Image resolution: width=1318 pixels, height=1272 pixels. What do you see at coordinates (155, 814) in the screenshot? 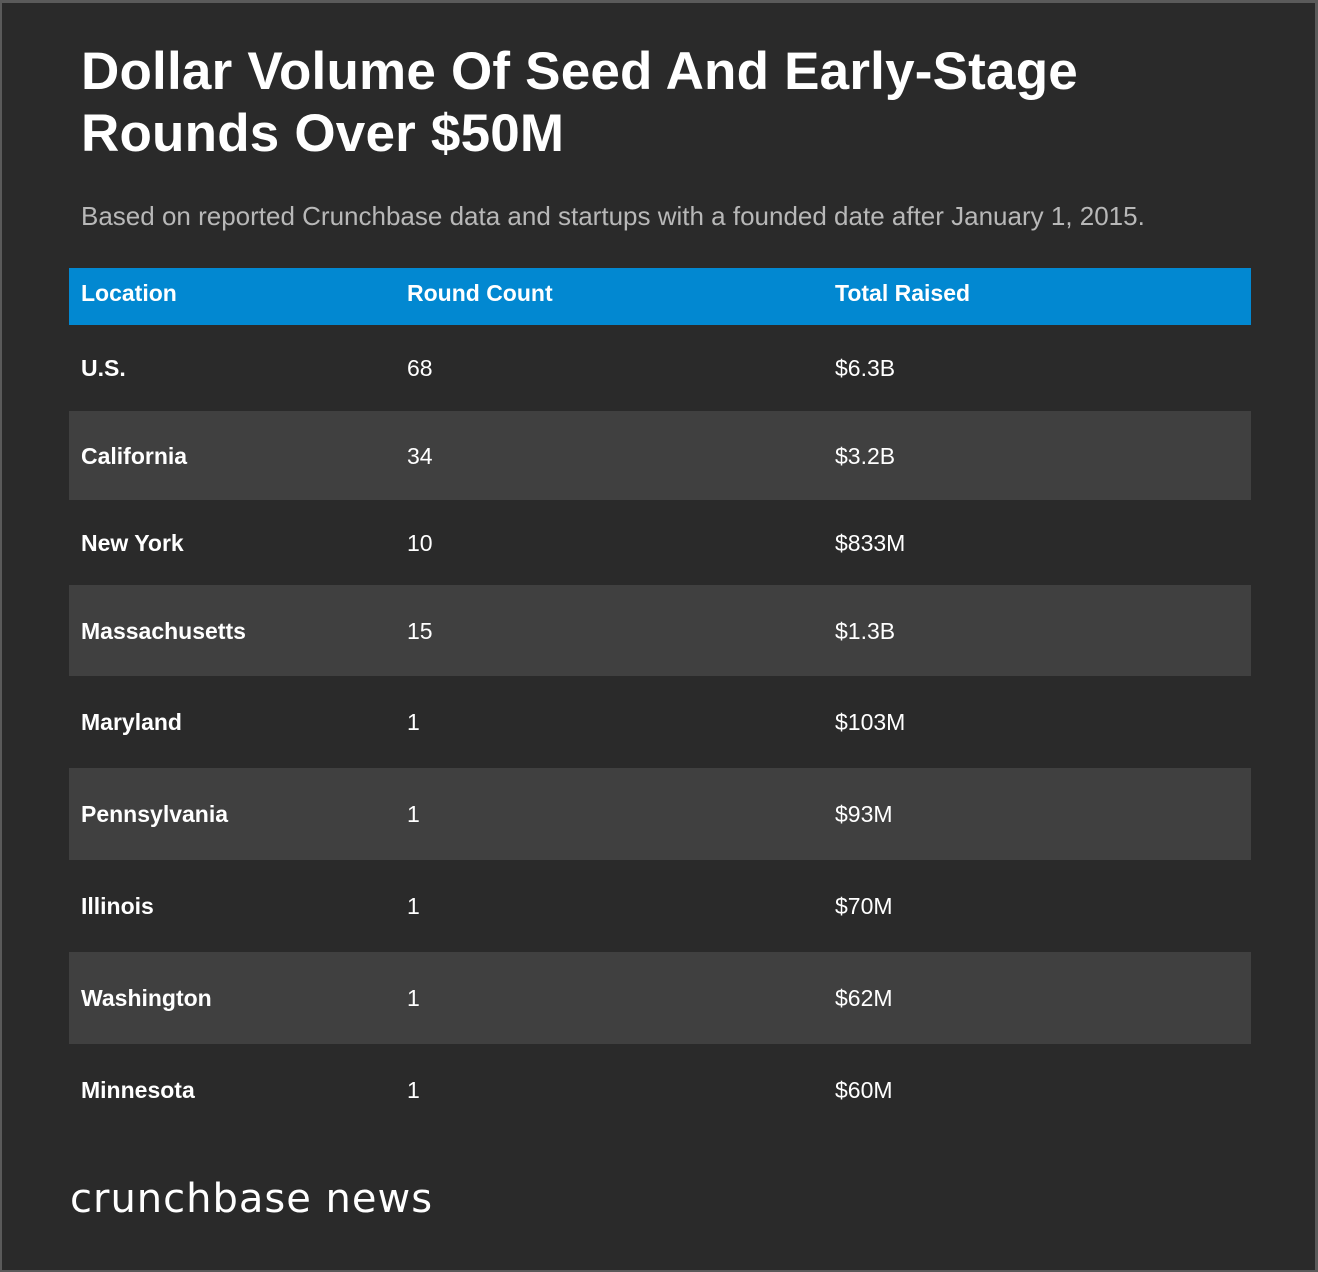
I see `cell-location: Pennsylvania` at bounding box center [155, 814].